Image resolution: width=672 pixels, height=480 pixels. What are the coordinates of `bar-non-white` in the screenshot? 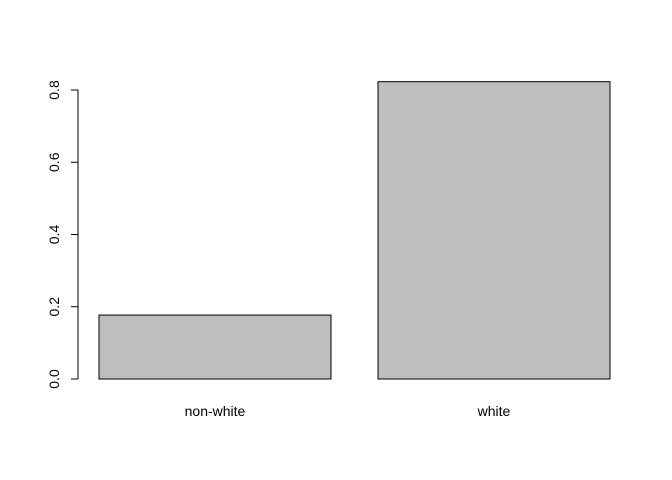 It's located at (215, 347).